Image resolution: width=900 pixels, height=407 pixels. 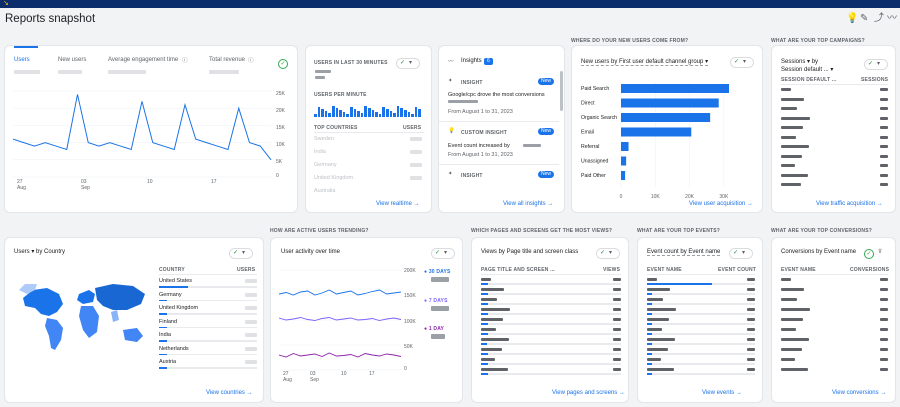 What do you see at coordinates (168, 362) in the screenshot?
I see `country-row: Austria` at bounding box center [168, 362].